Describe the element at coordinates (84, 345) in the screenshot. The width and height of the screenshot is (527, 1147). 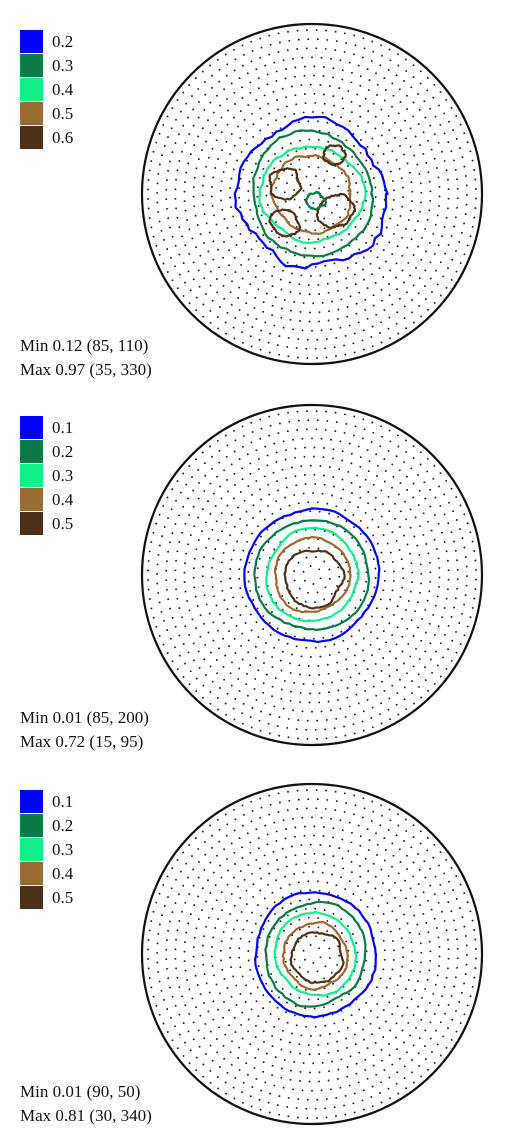
I see `min-value-text: Min 0.12 (85, 110)` at that location.